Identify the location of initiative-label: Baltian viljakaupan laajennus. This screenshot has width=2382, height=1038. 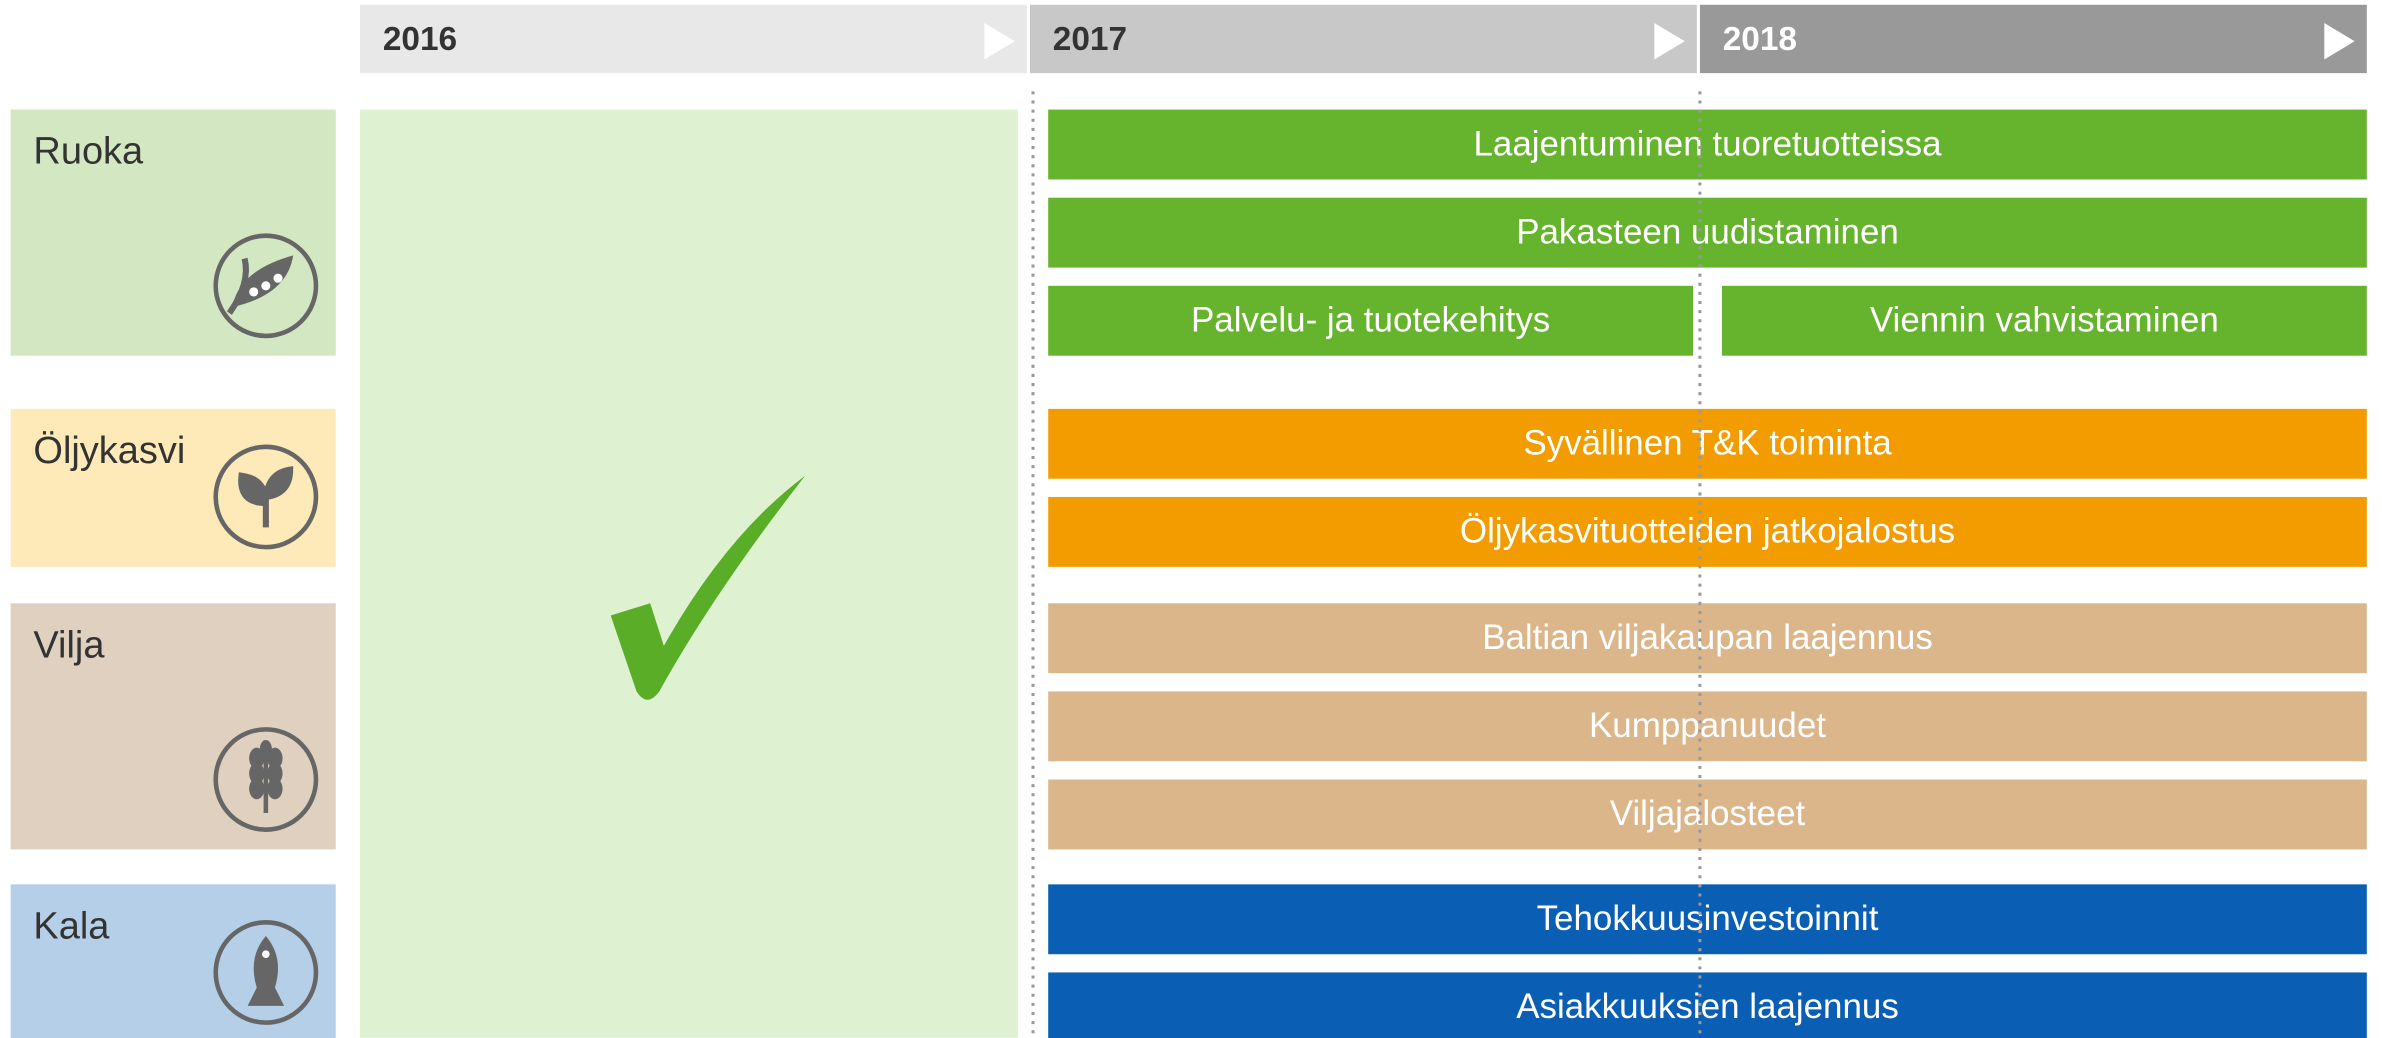
(1707, 637).